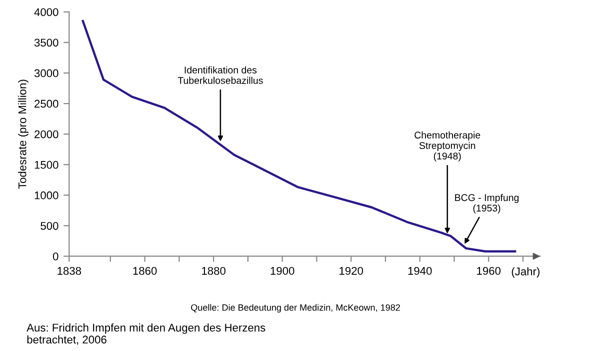 This screenshot has height=351, width=591. What do you see at coordinates (487, 204) in the screenshot?
I see `annotation: BCG - Impfung (1953)` at bounding box center [487, 204].